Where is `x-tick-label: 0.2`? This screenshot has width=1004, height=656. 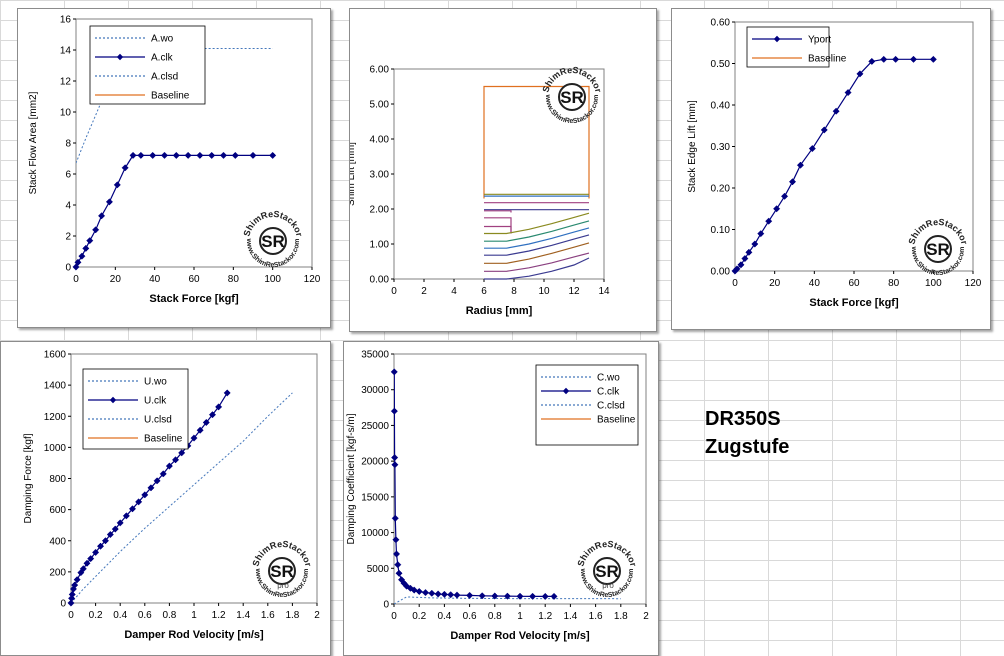 x-tick-label: 0.2 is located at coordinates (96, 615).